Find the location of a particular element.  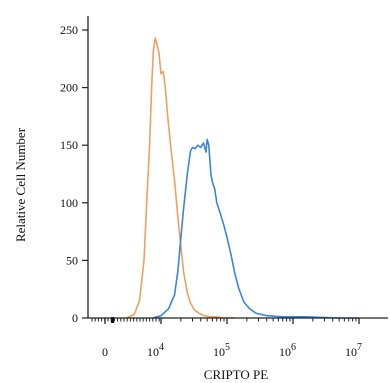

y-tick-label: 150 is located at coordinates (69, 145).